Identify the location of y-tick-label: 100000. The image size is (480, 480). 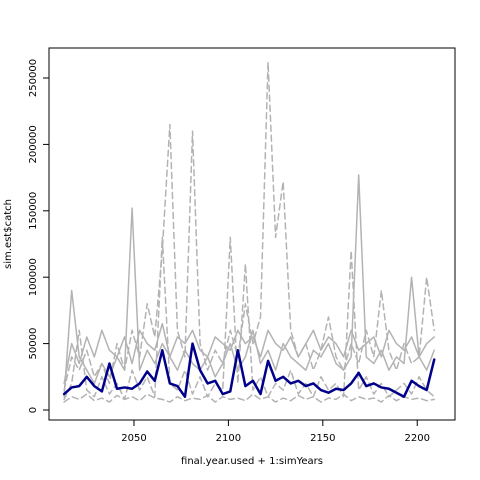
(33, 277).